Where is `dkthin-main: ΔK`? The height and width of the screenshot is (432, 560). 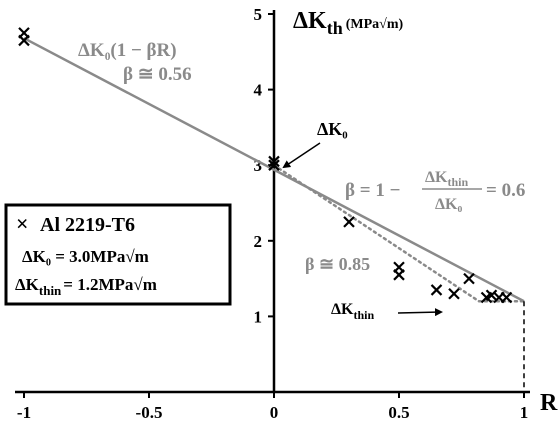 dkthin-main: ΔK is located at coordinates (342, 309).